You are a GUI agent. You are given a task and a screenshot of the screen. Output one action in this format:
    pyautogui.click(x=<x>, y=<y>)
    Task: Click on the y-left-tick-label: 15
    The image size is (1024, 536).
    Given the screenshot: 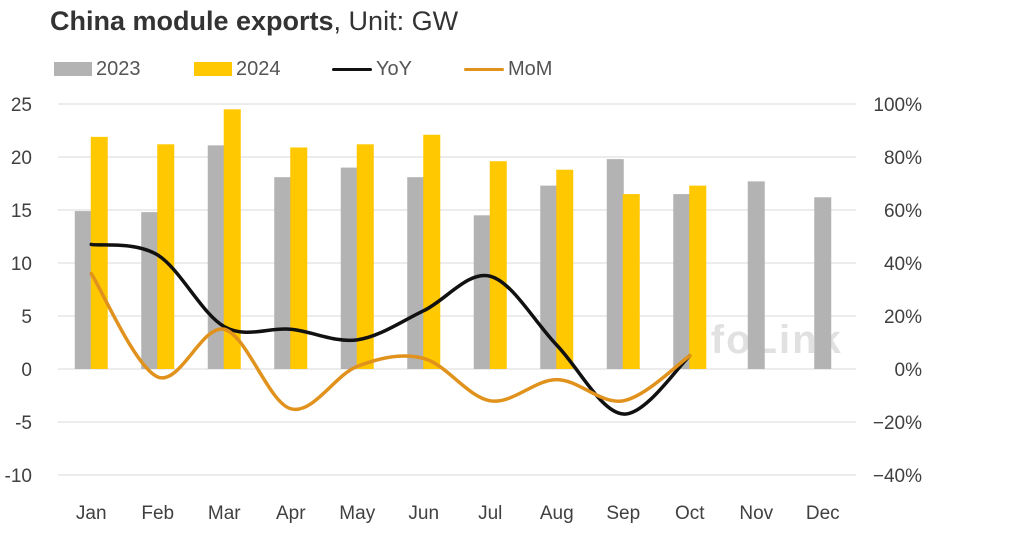 What is the action you would take?
    pyautogui.click(x=21, y=211)
    